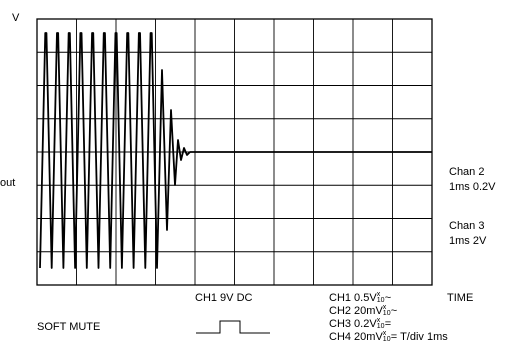  What do you see at coordinates (394, 311) in the screenshot?
I see `ch2-coupling: ~` at bounding box center [394, 311].